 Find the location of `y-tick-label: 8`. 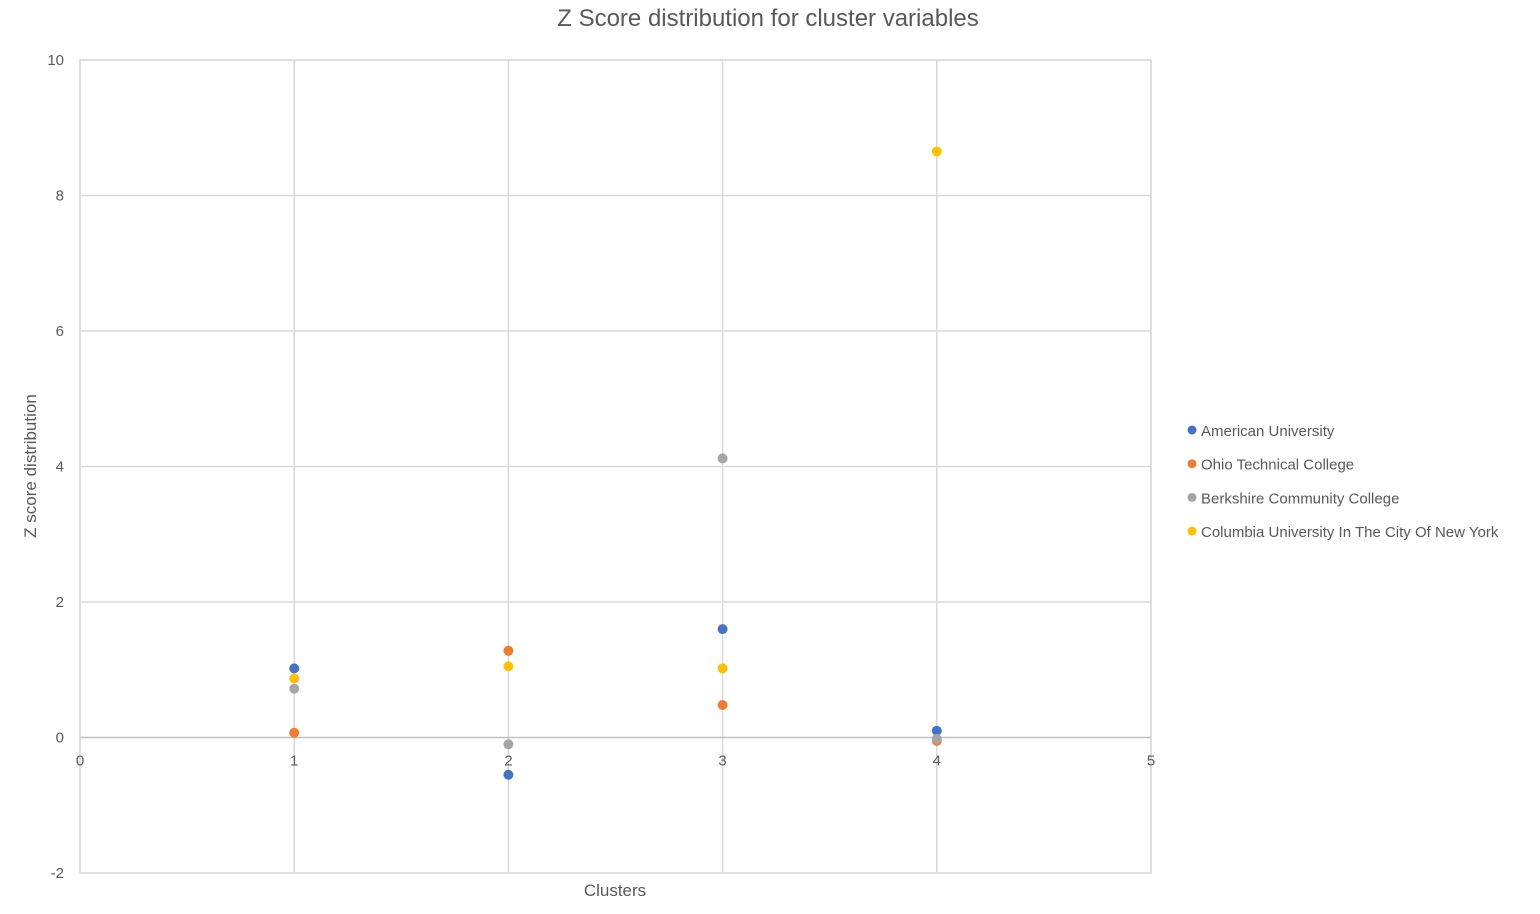

y-tick-label: 8 is located at coordinates (60, 196).